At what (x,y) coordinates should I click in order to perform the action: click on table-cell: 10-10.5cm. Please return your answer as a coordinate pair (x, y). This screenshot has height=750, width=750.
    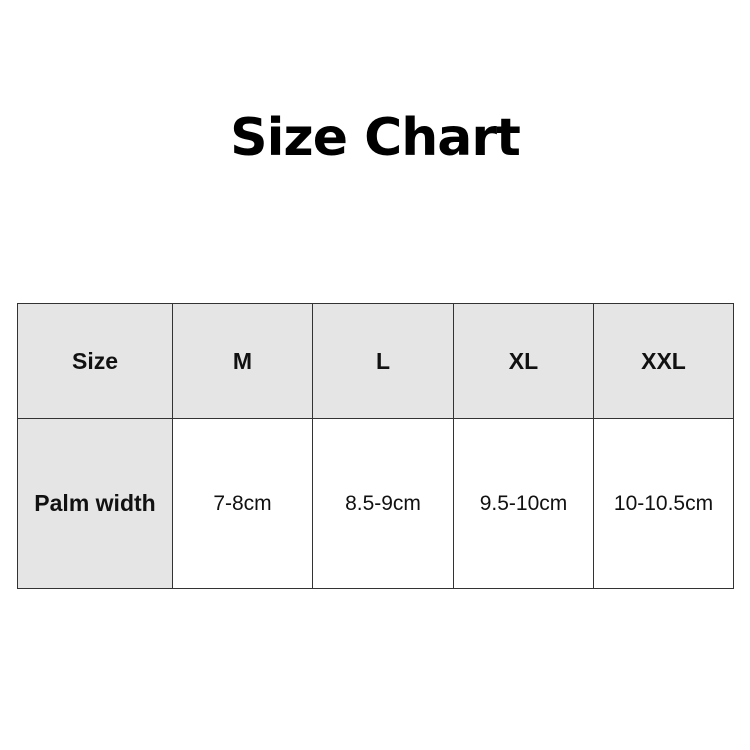
    Looking at the image, I should click on (663, 503).